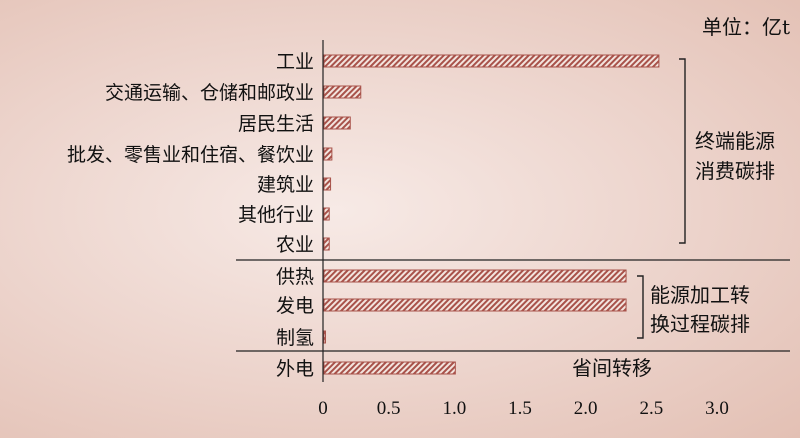 Image resolution: width=800 pixels, height=438 pixels. I want to click on group-label-2-line-2: 换过程碳排, so click(700, 324).